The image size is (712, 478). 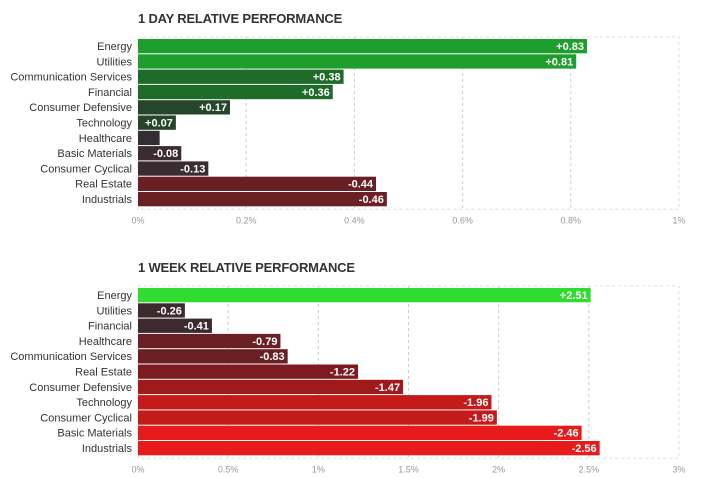 What do you see at coordinates (678, 469) in the screenshot?
I see `x-tick-label: 3%` at bounding box center [678, 469].